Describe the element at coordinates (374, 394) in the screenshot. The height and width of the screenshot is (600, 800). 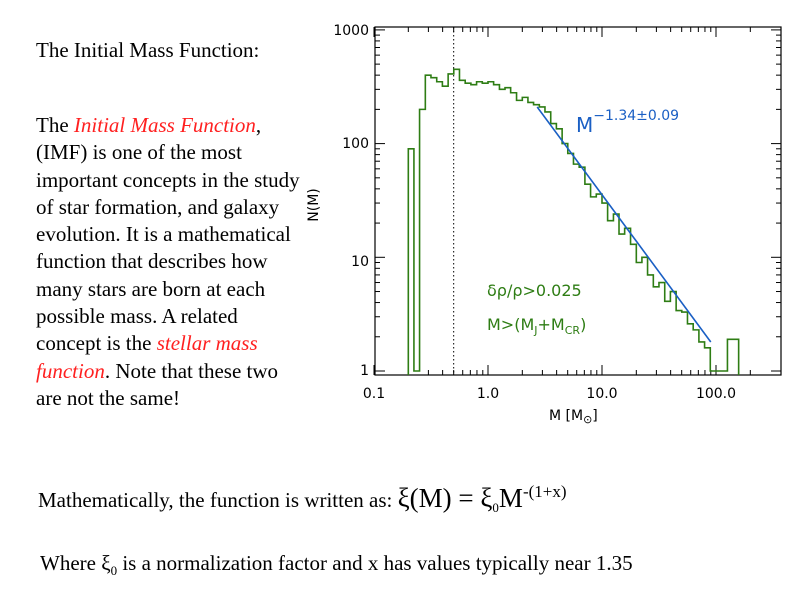
I see `x-tick-label-0: 0.1` at that location.